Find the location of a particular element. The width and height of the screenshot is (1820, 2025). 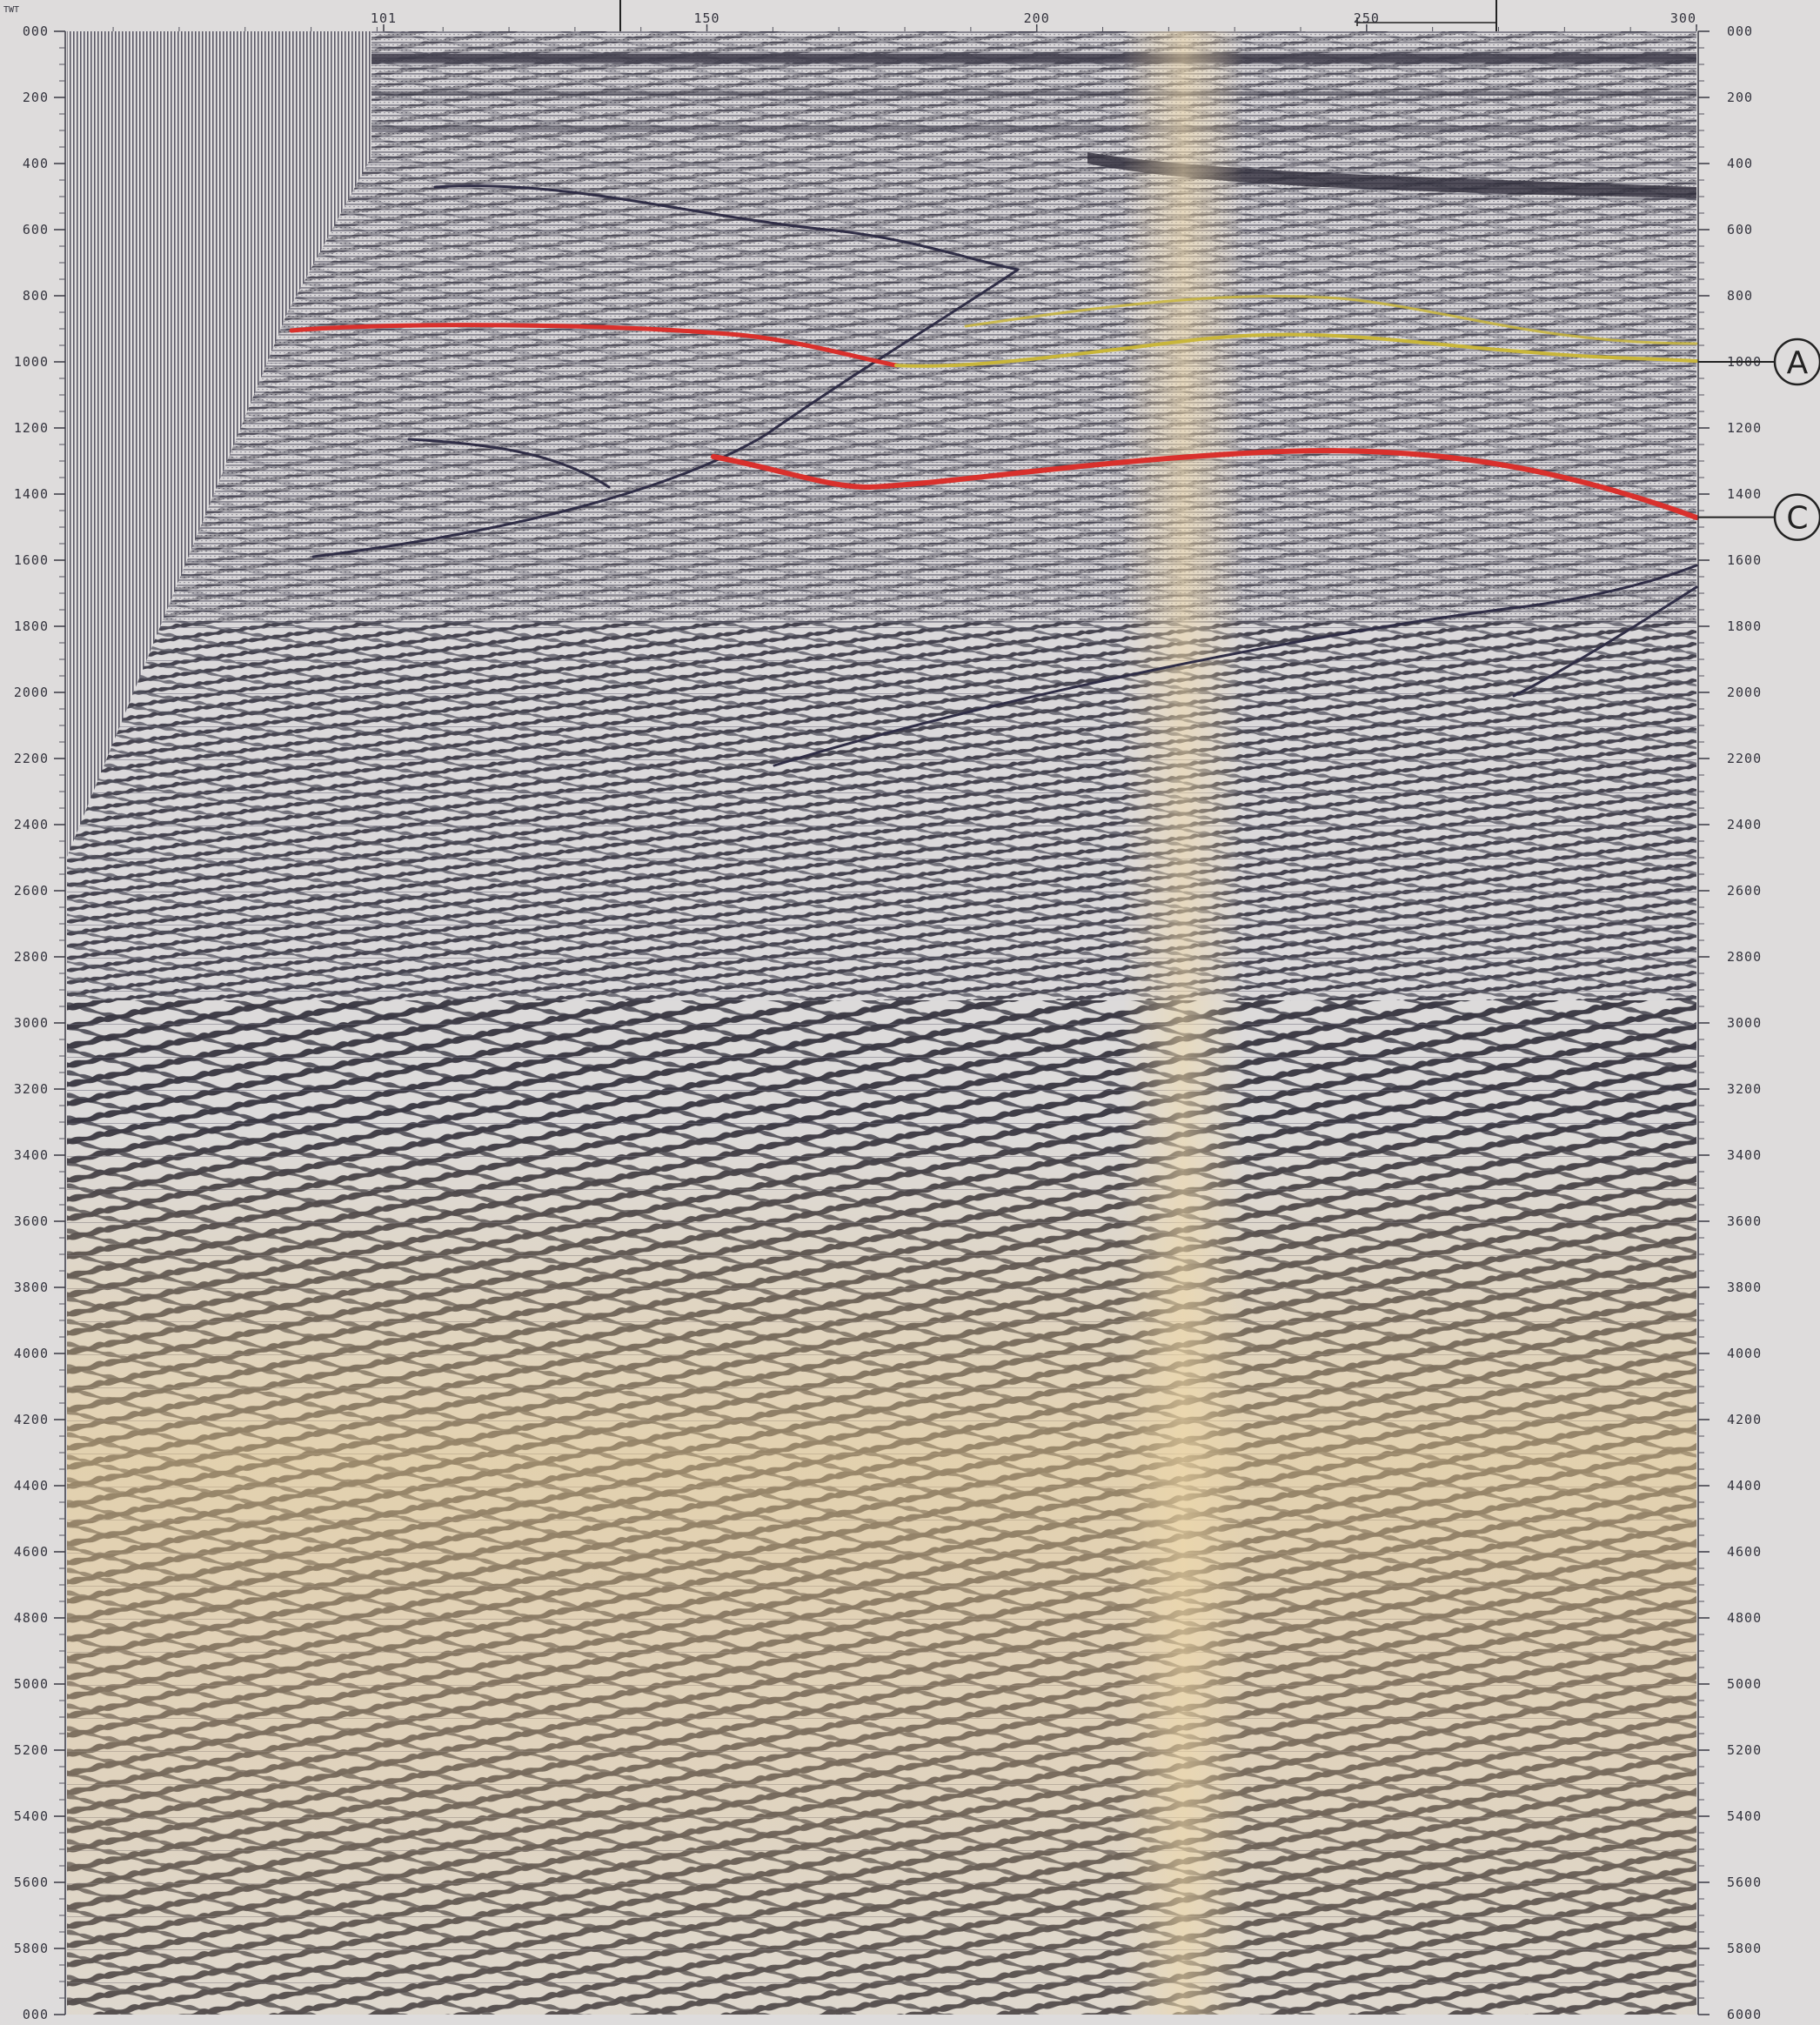

time-tick-label-right: 4400 is located at coordinates (1744, 1486).